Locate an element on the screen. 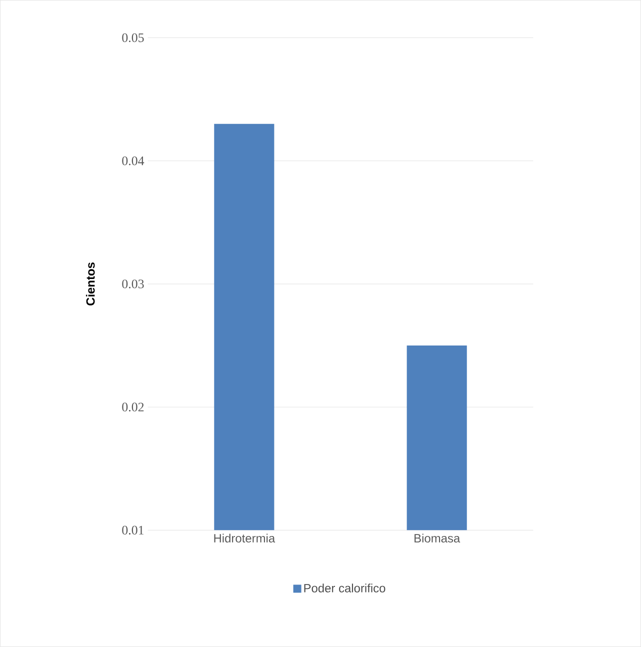 The height and width of the screenshot is (647, 641). x-tick-label: Biomasa is located at coordinates (437, 538).